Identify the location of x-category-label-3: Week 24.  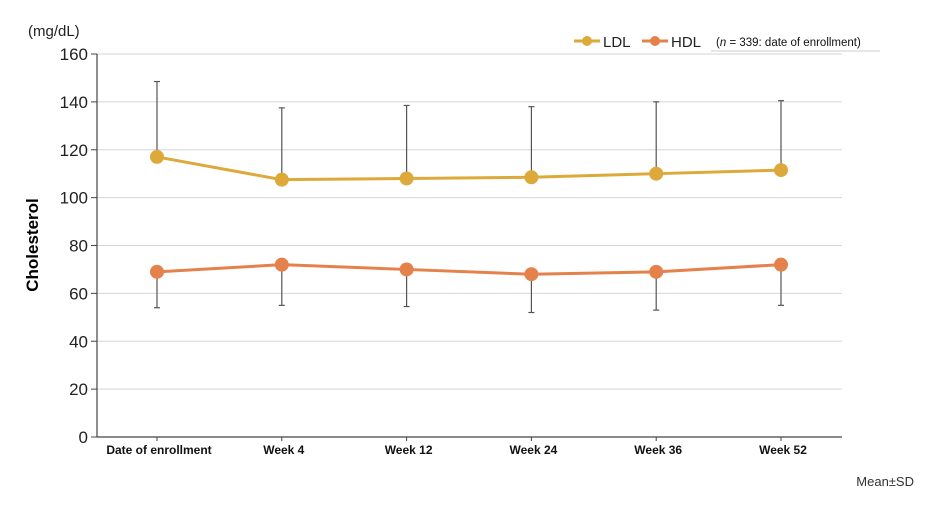
(533, 450).